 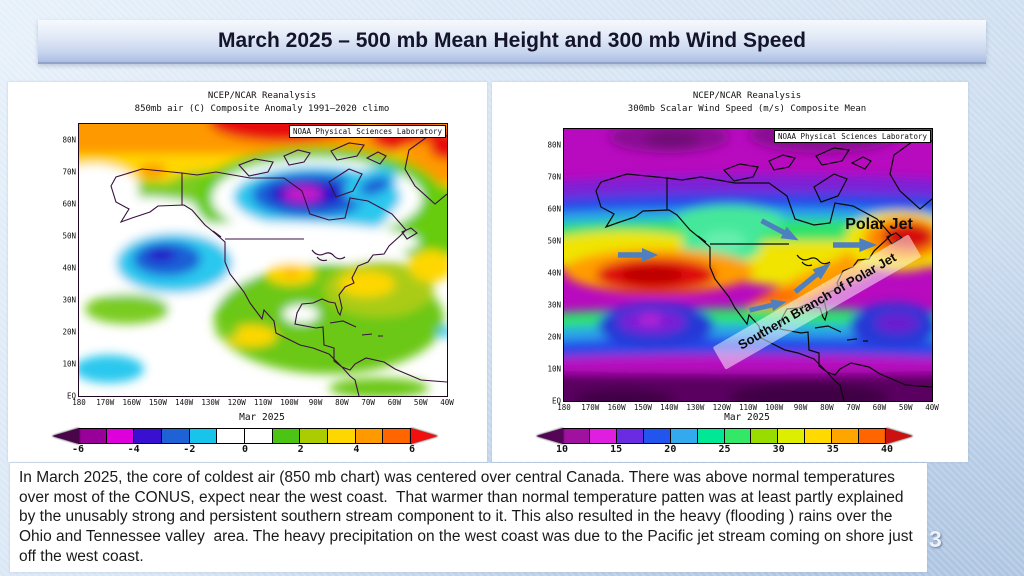 I want to click on lon-tick-label: 150W, so click(x=642, y=407).